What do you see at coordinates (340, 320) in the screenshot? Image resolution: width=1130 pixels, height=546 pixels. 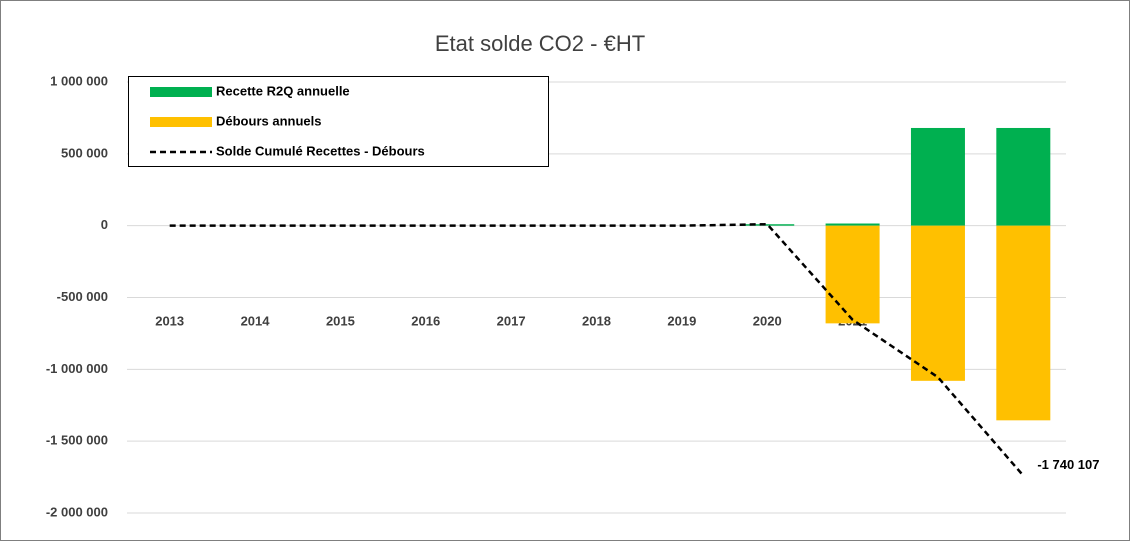 I see `x-tick-label: 2015` at bounding box center [340, 320].